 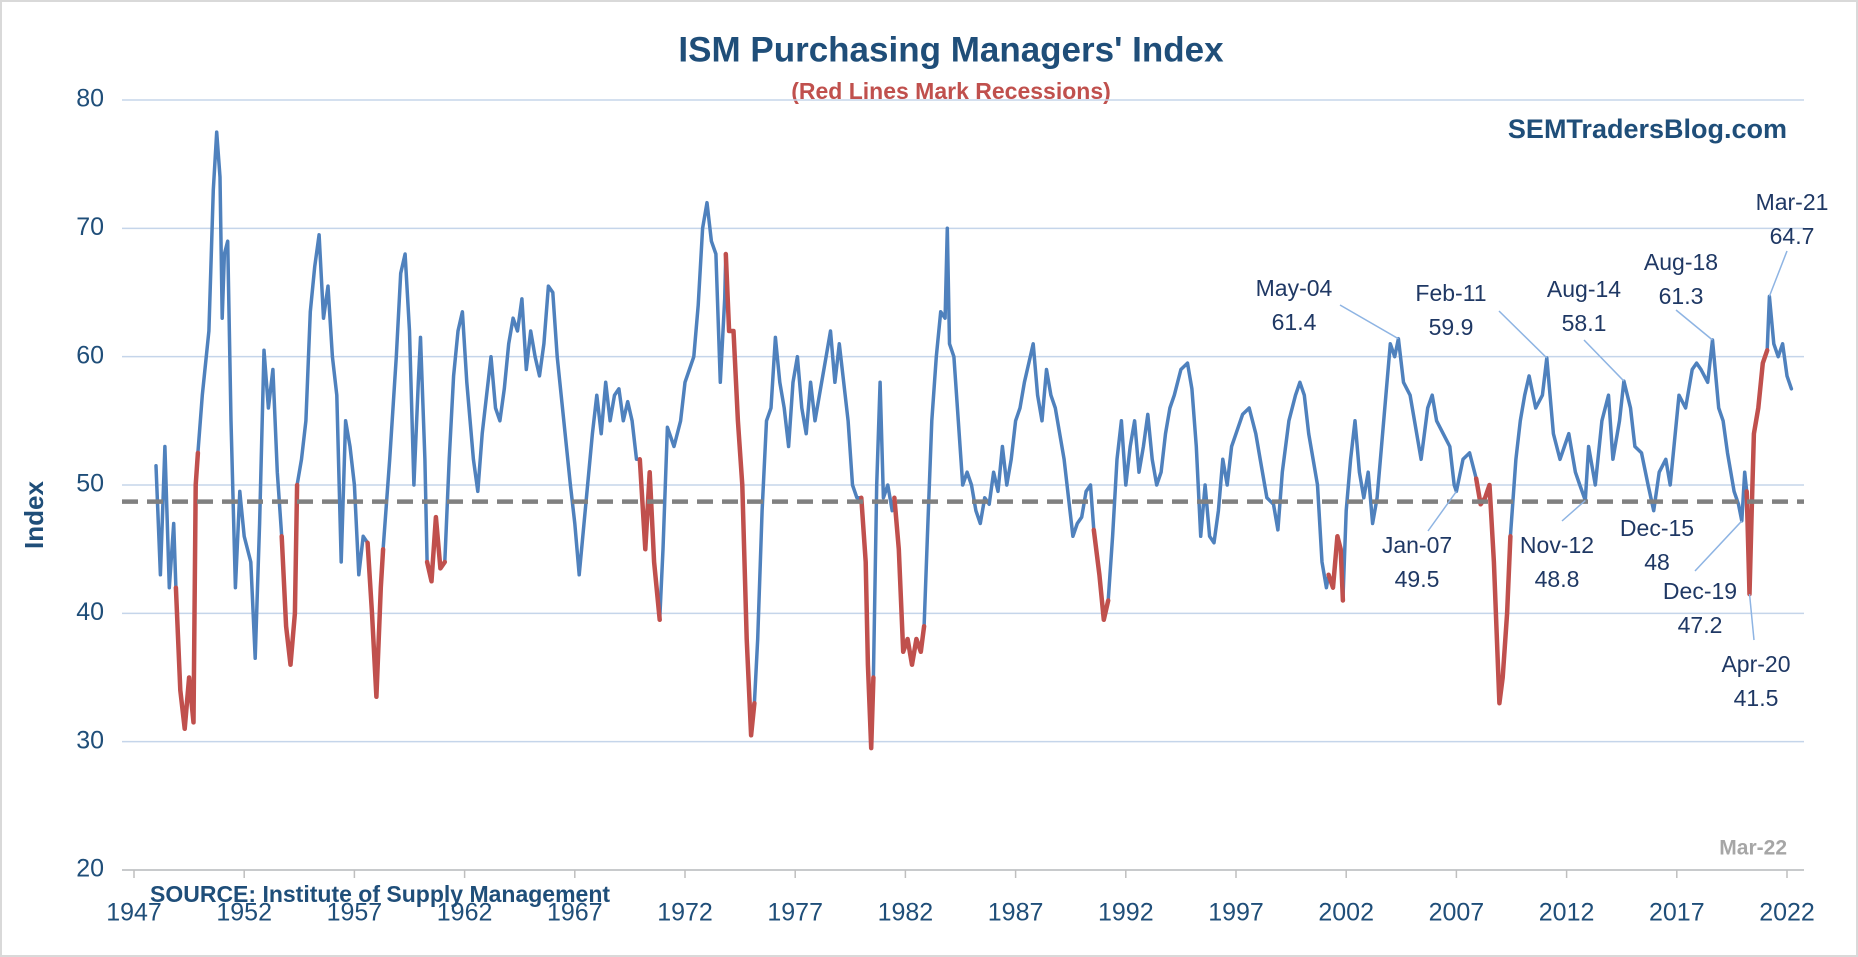 What do you see at coordinates (90, 227) in the screenshot?
I see `y-tick-label: 70` at bounding box center [90, 227].